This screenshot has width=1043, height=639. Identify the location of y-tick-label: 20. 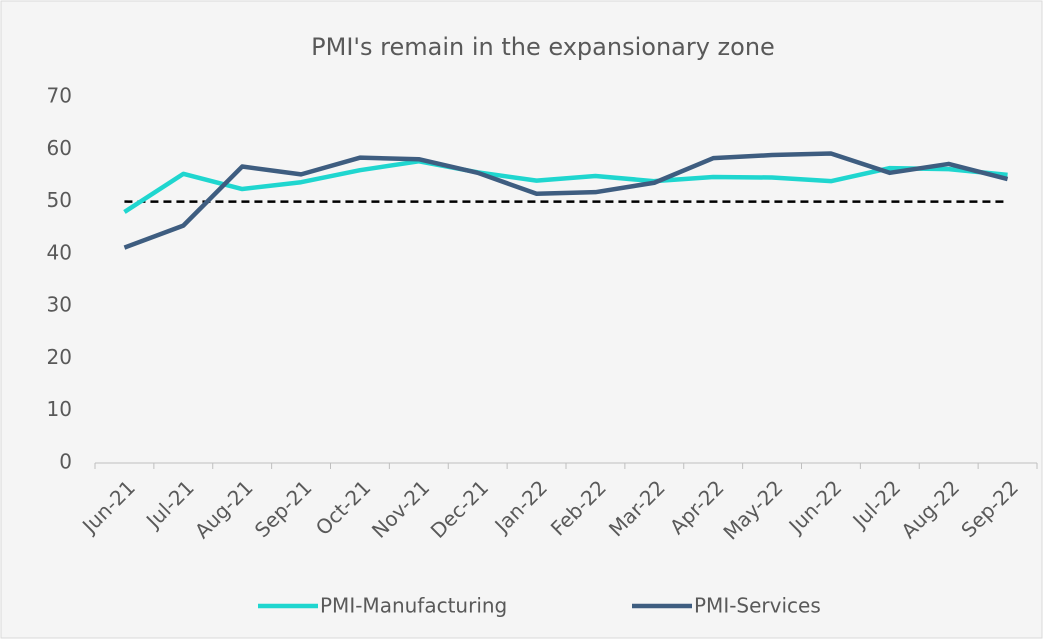
(59, 357).